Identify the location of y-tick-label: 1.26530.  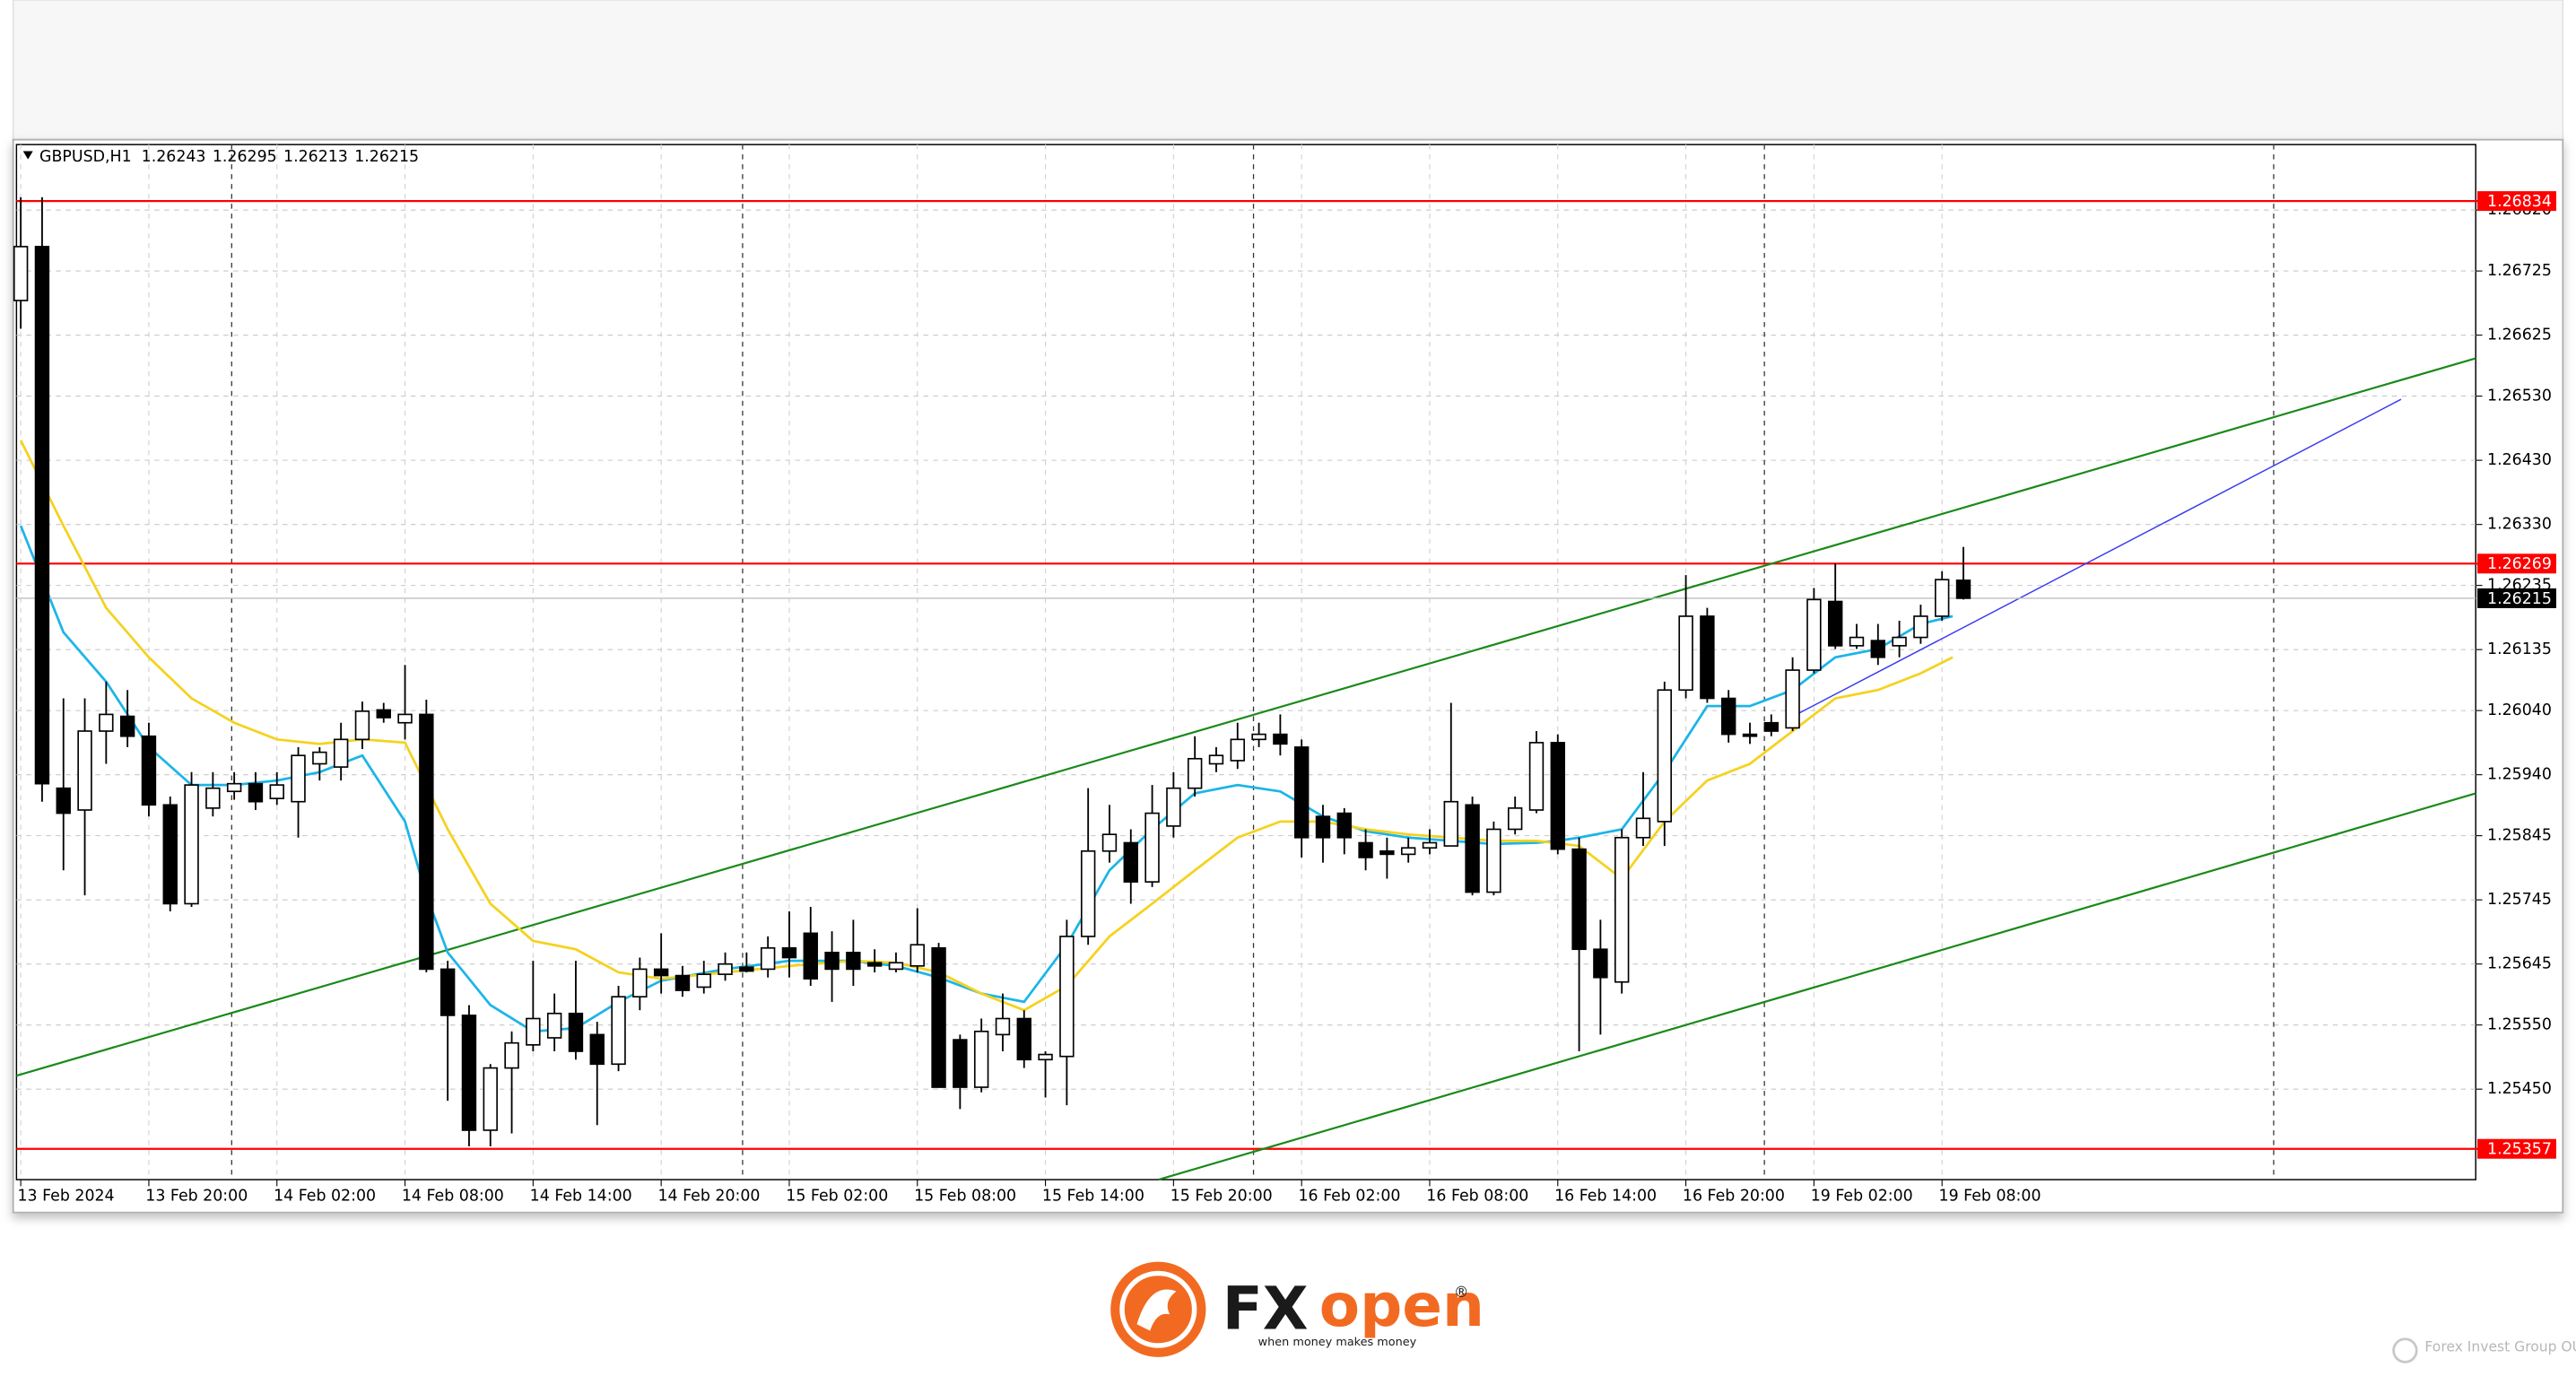
(2519, 396).